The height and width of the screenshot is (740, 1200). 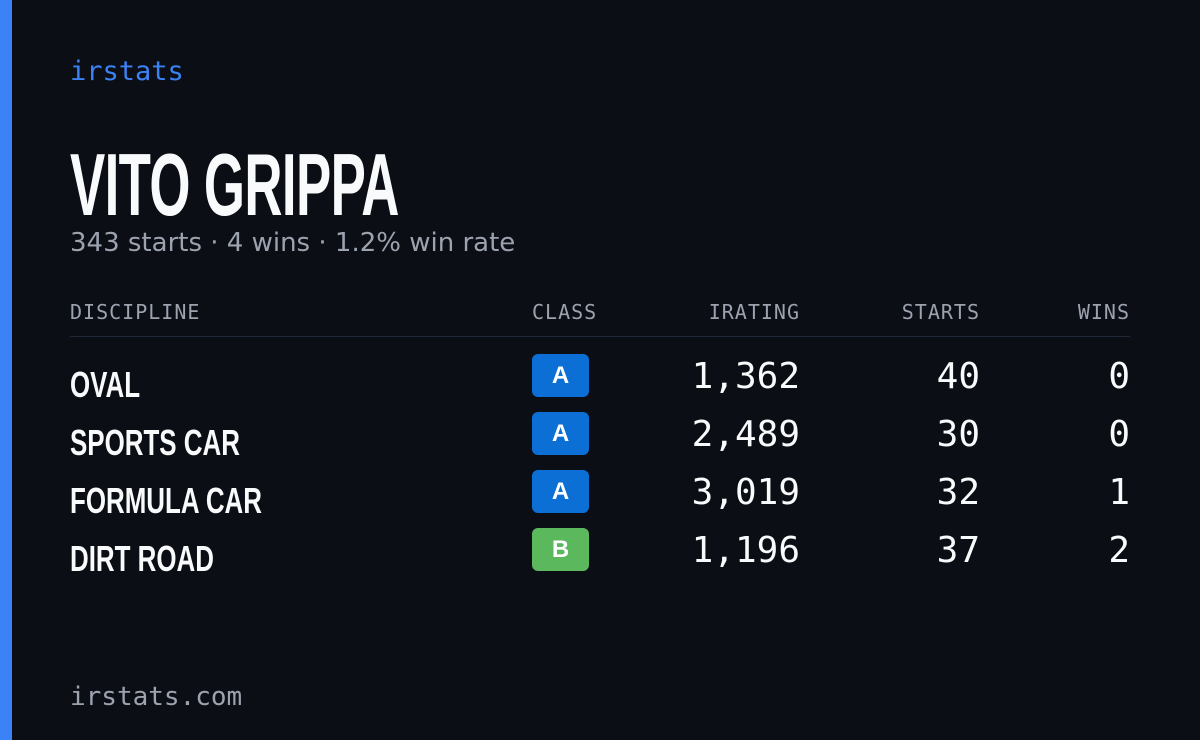 I want to click on brand: irstats, so click(x=127, y=71).